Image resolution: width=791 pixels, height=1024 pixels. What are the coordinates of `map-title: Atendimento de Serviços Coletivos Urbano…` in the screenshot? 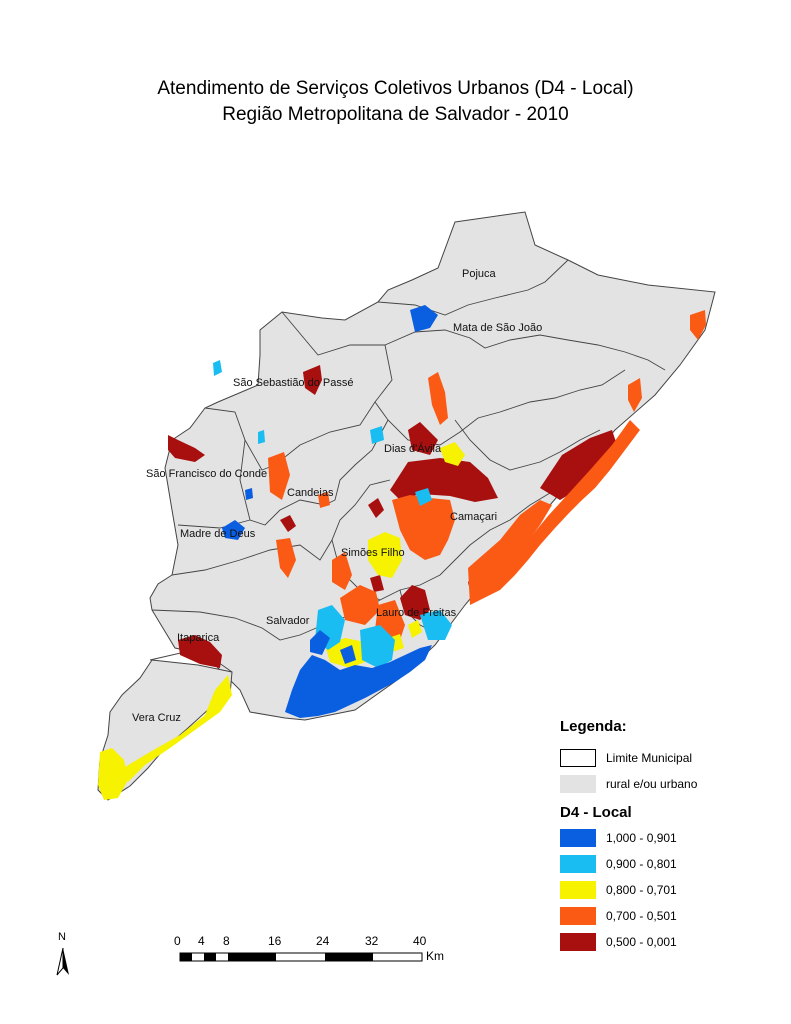 It's located at (395, 88).